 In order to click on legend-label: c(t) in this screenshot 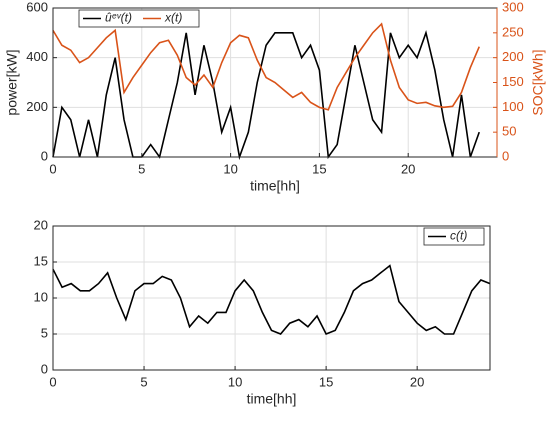, I will do `click(458, 236)`.